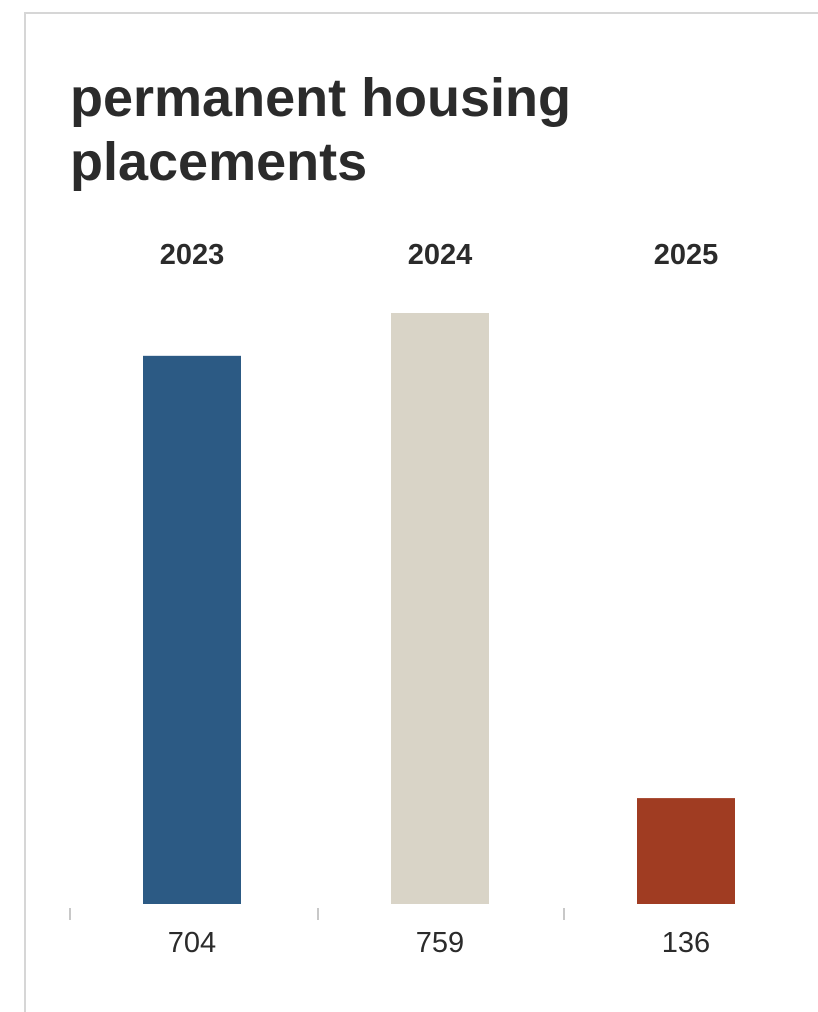 This screenshot has width=818, height=1012. What do you see at coordinates (686, 943) in the screenshot?
I see `value-label-2025: 136` at bounding box center [686, 943].